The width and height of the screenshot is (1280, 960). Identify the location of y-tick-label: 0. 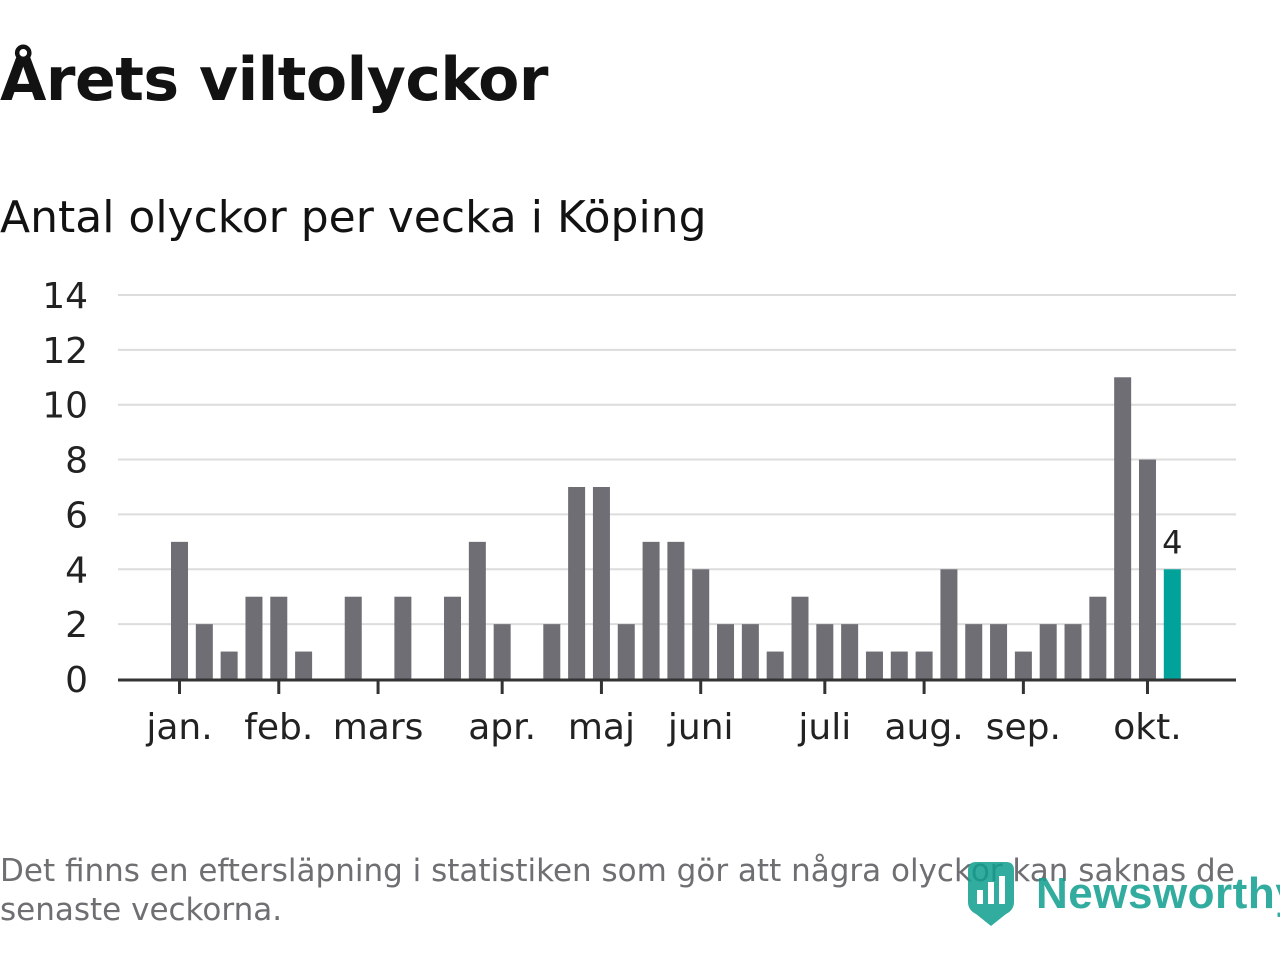
(76, 680).